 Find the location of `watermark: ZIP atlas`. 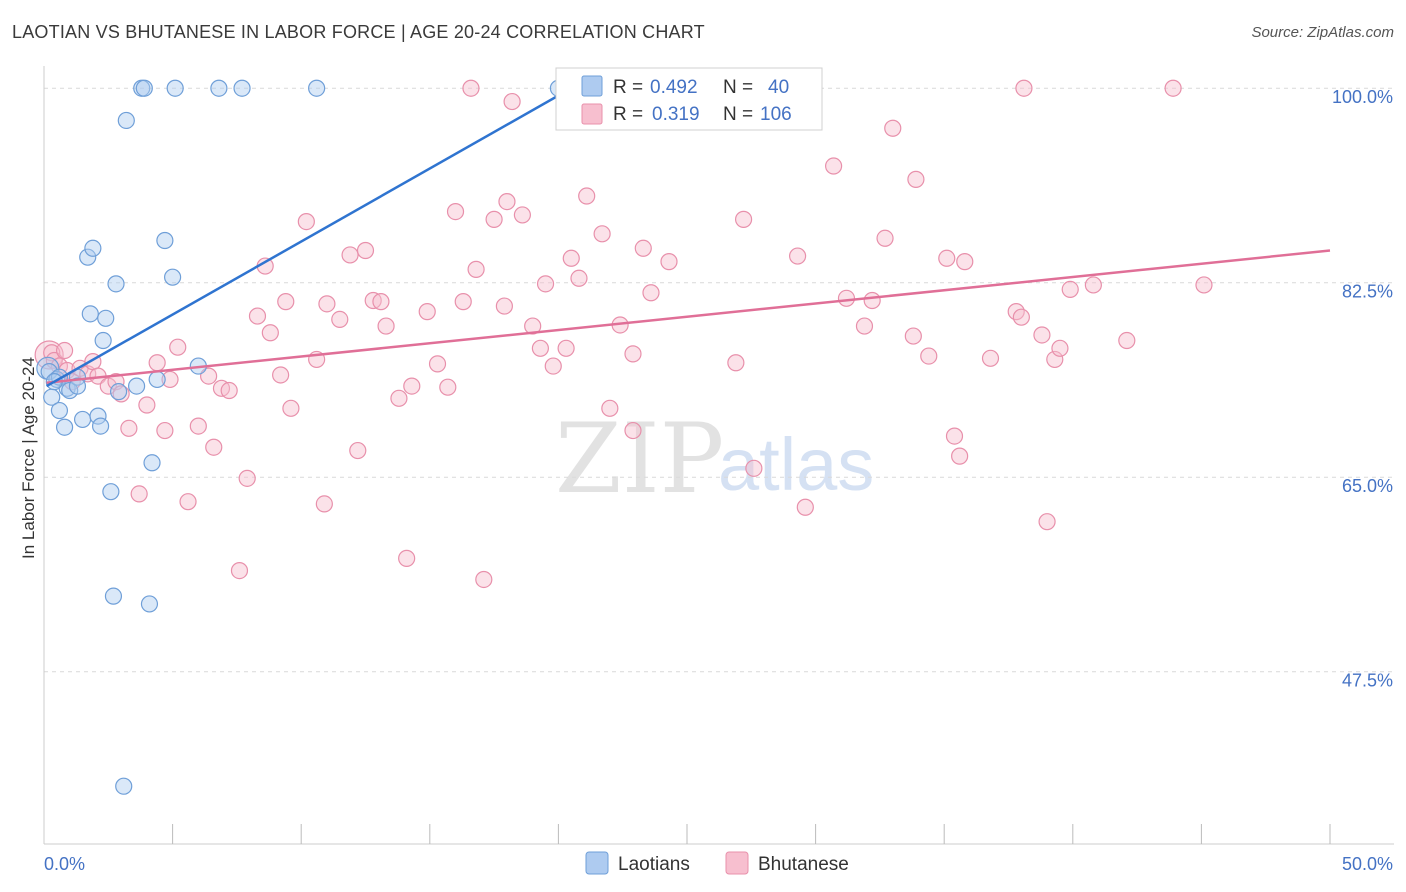

watermark: ZIP atlas is located at coordinates (714, 459).